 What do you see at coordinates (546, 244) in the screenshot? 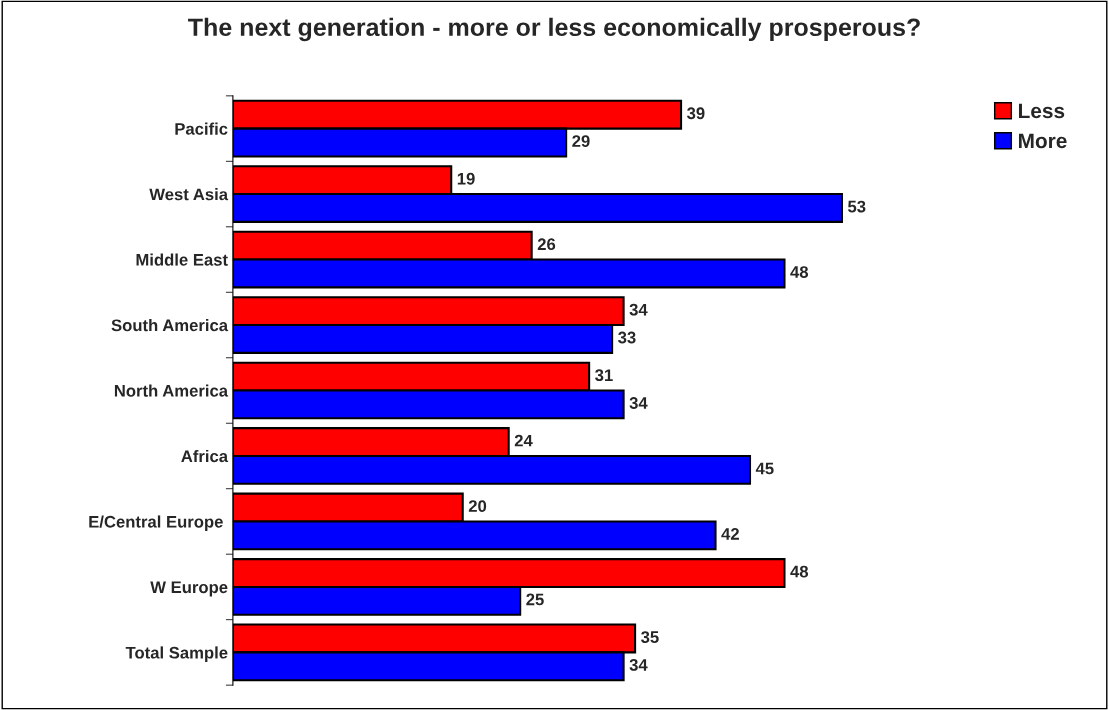
I see `data-label: 26` at bounding box center [546, 244].